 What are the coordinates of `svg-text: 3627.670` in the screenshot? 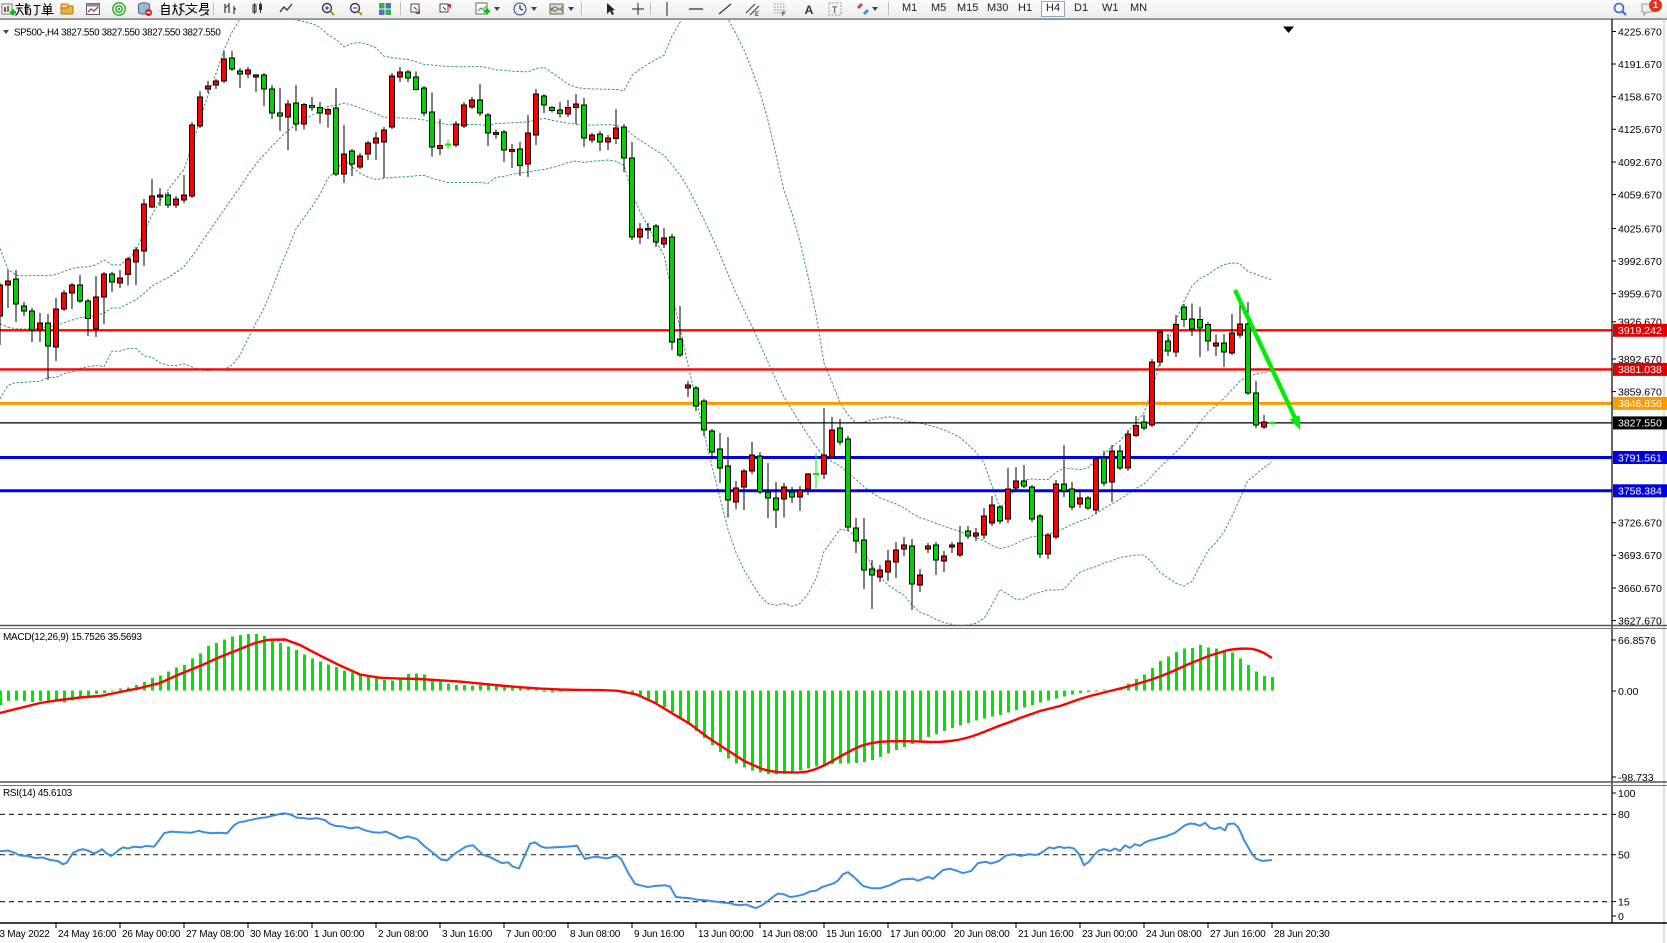 It's located at (1640, 621).